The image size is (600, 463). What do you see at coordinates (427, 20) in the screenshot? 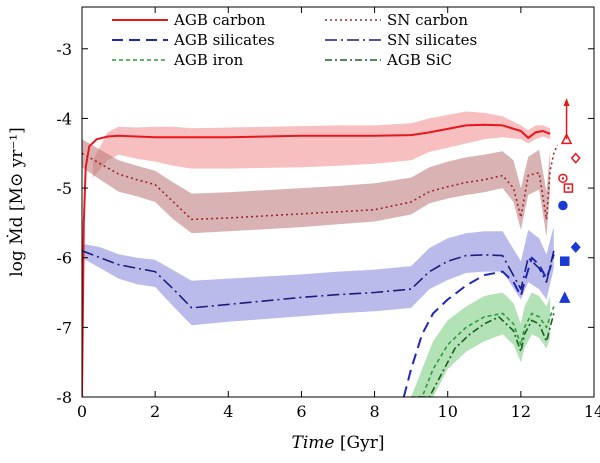
I see `legend-label-sn-carbon: SN carbon` at bounding box center [427, 20].